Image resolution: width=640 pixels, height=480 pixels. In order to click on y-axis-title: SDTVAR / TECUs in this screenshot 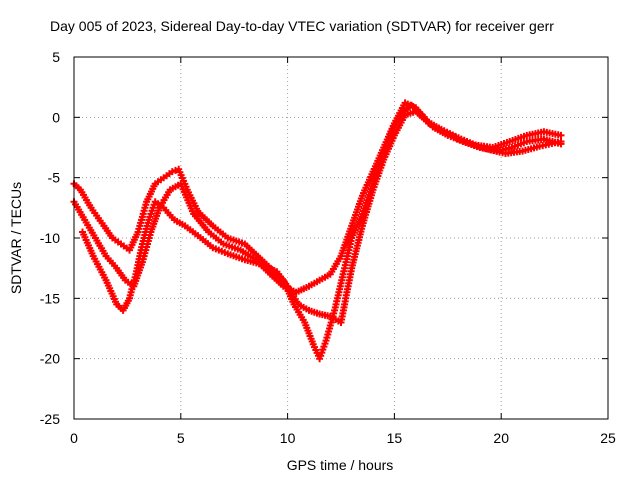, I will do `click(16, 238)`.